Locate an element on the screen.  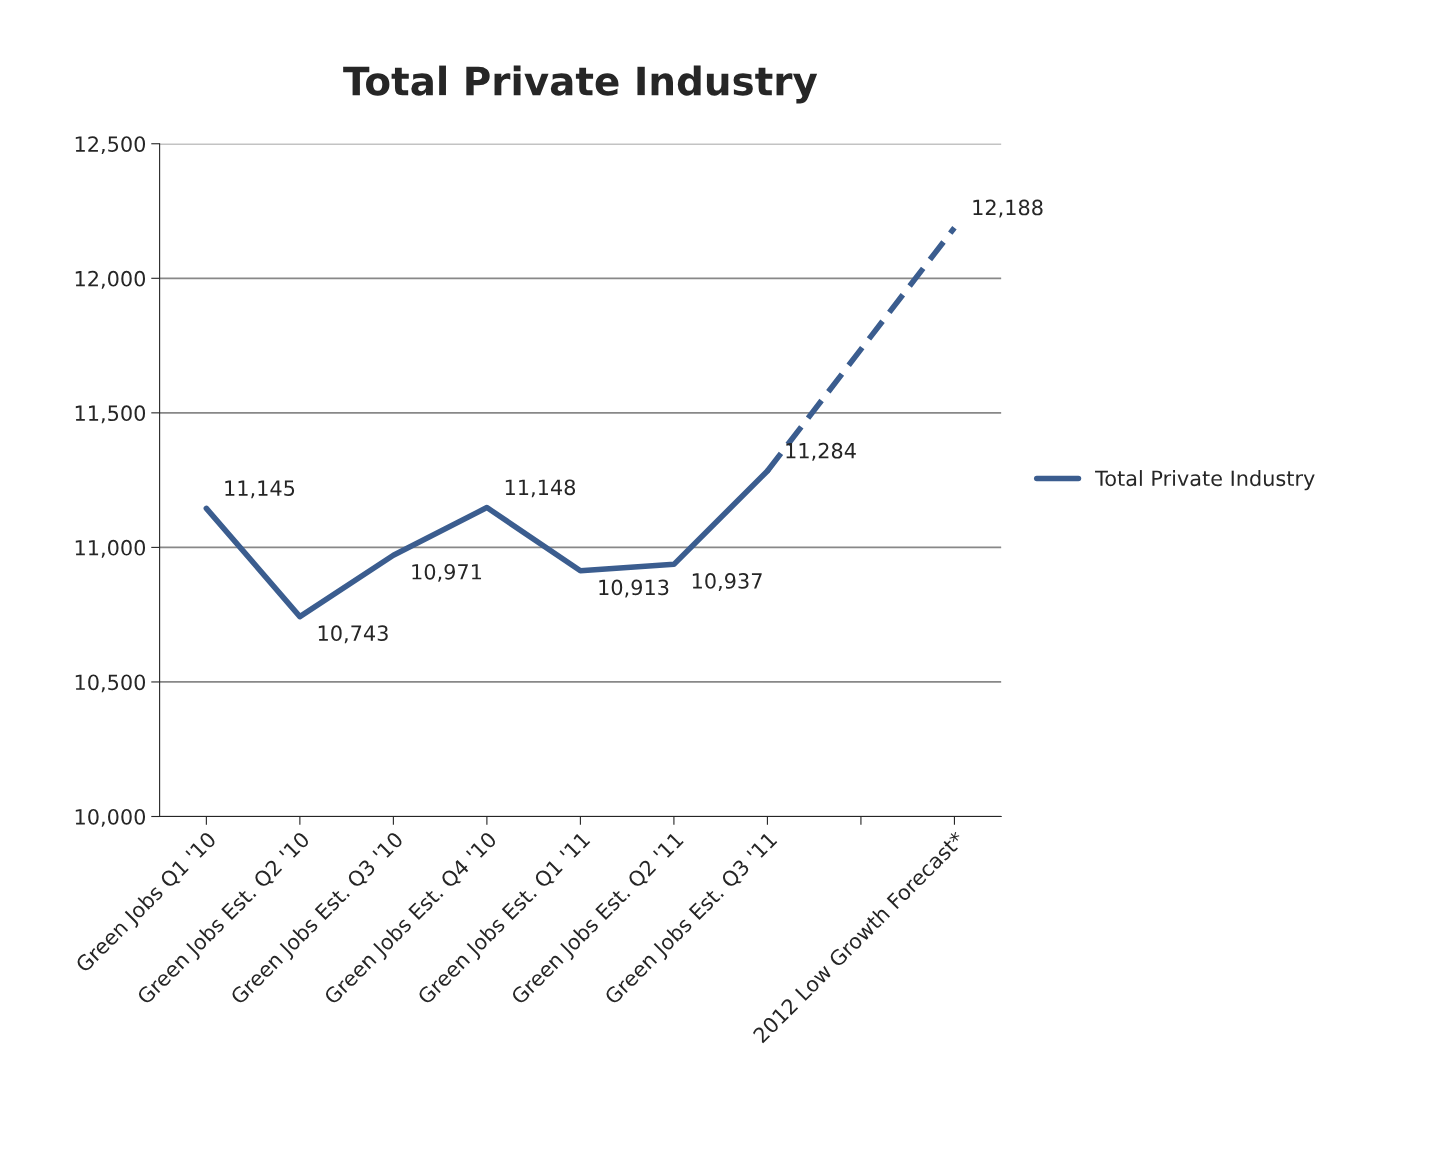
y-tick-label: 12,000 is located at coordinates (110, 279).